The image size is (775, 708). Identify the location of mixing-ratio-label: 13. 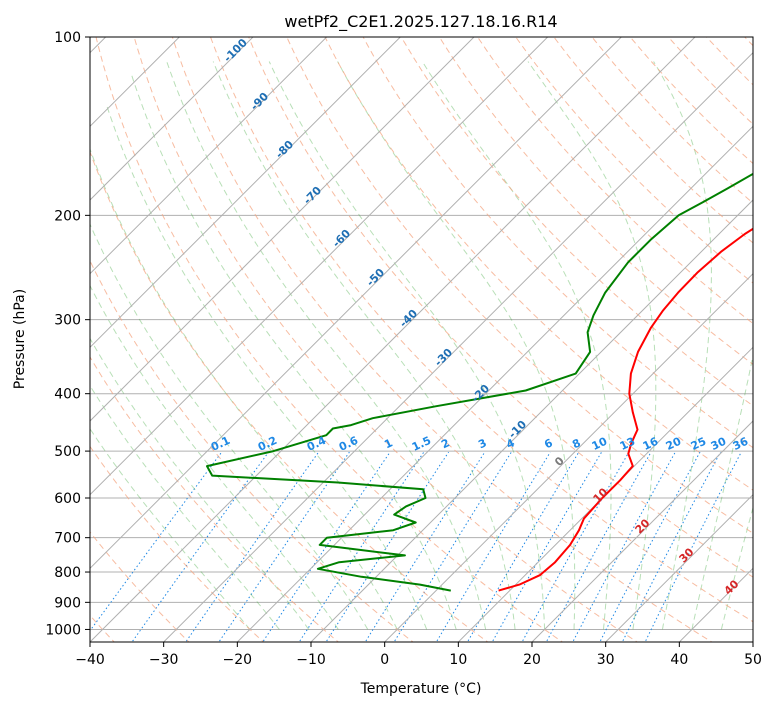
(627, 444).